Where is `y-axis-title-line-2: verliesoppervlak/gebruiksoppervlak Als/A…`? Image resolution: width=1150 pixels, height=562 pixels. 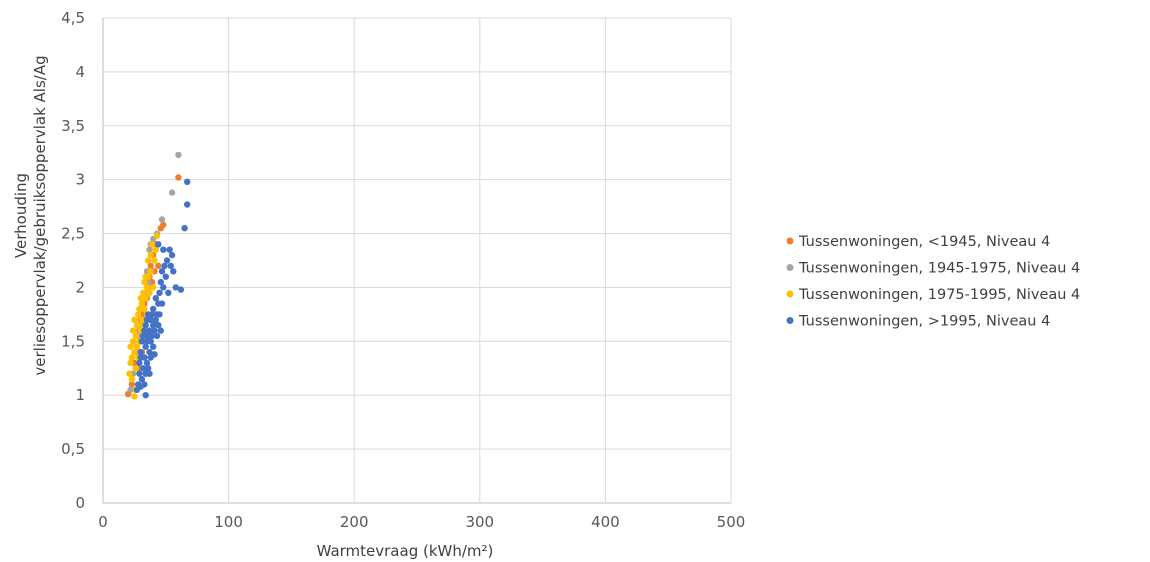
y-axis-title-line-2: verliesoppervlak/gebruiksoppervlak Als/A… is located at coordinates (40, 215).